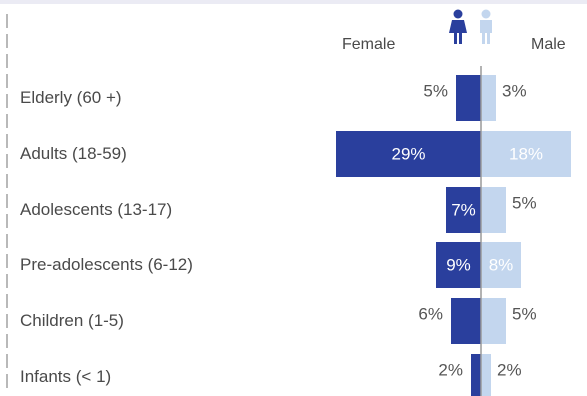 The height and width of the screenshot is (396, 587). Describe the element at coordinates (509, 369) in the screenshot. I see `male-value-label: 2%` at that location.